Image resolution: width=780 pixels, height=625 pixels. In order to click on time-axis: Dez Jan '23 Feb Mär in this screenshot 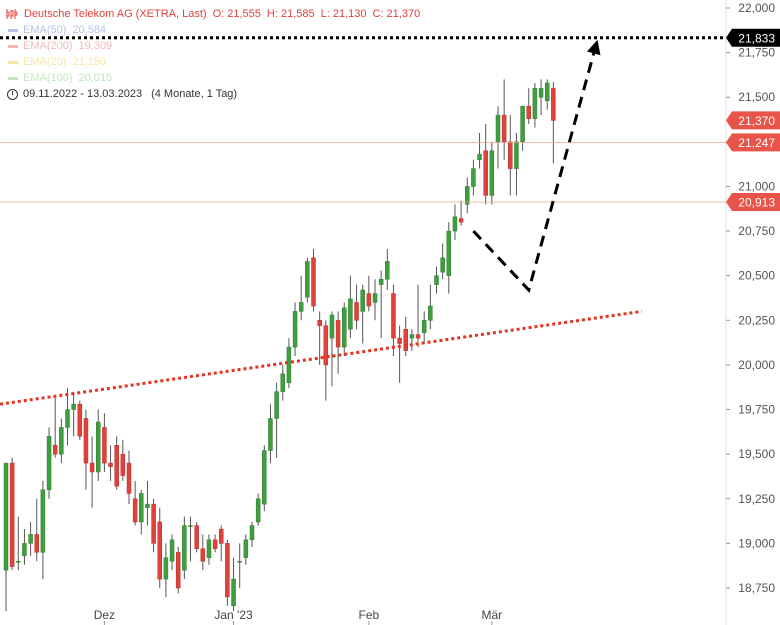, I will do `click(298, 616)`.